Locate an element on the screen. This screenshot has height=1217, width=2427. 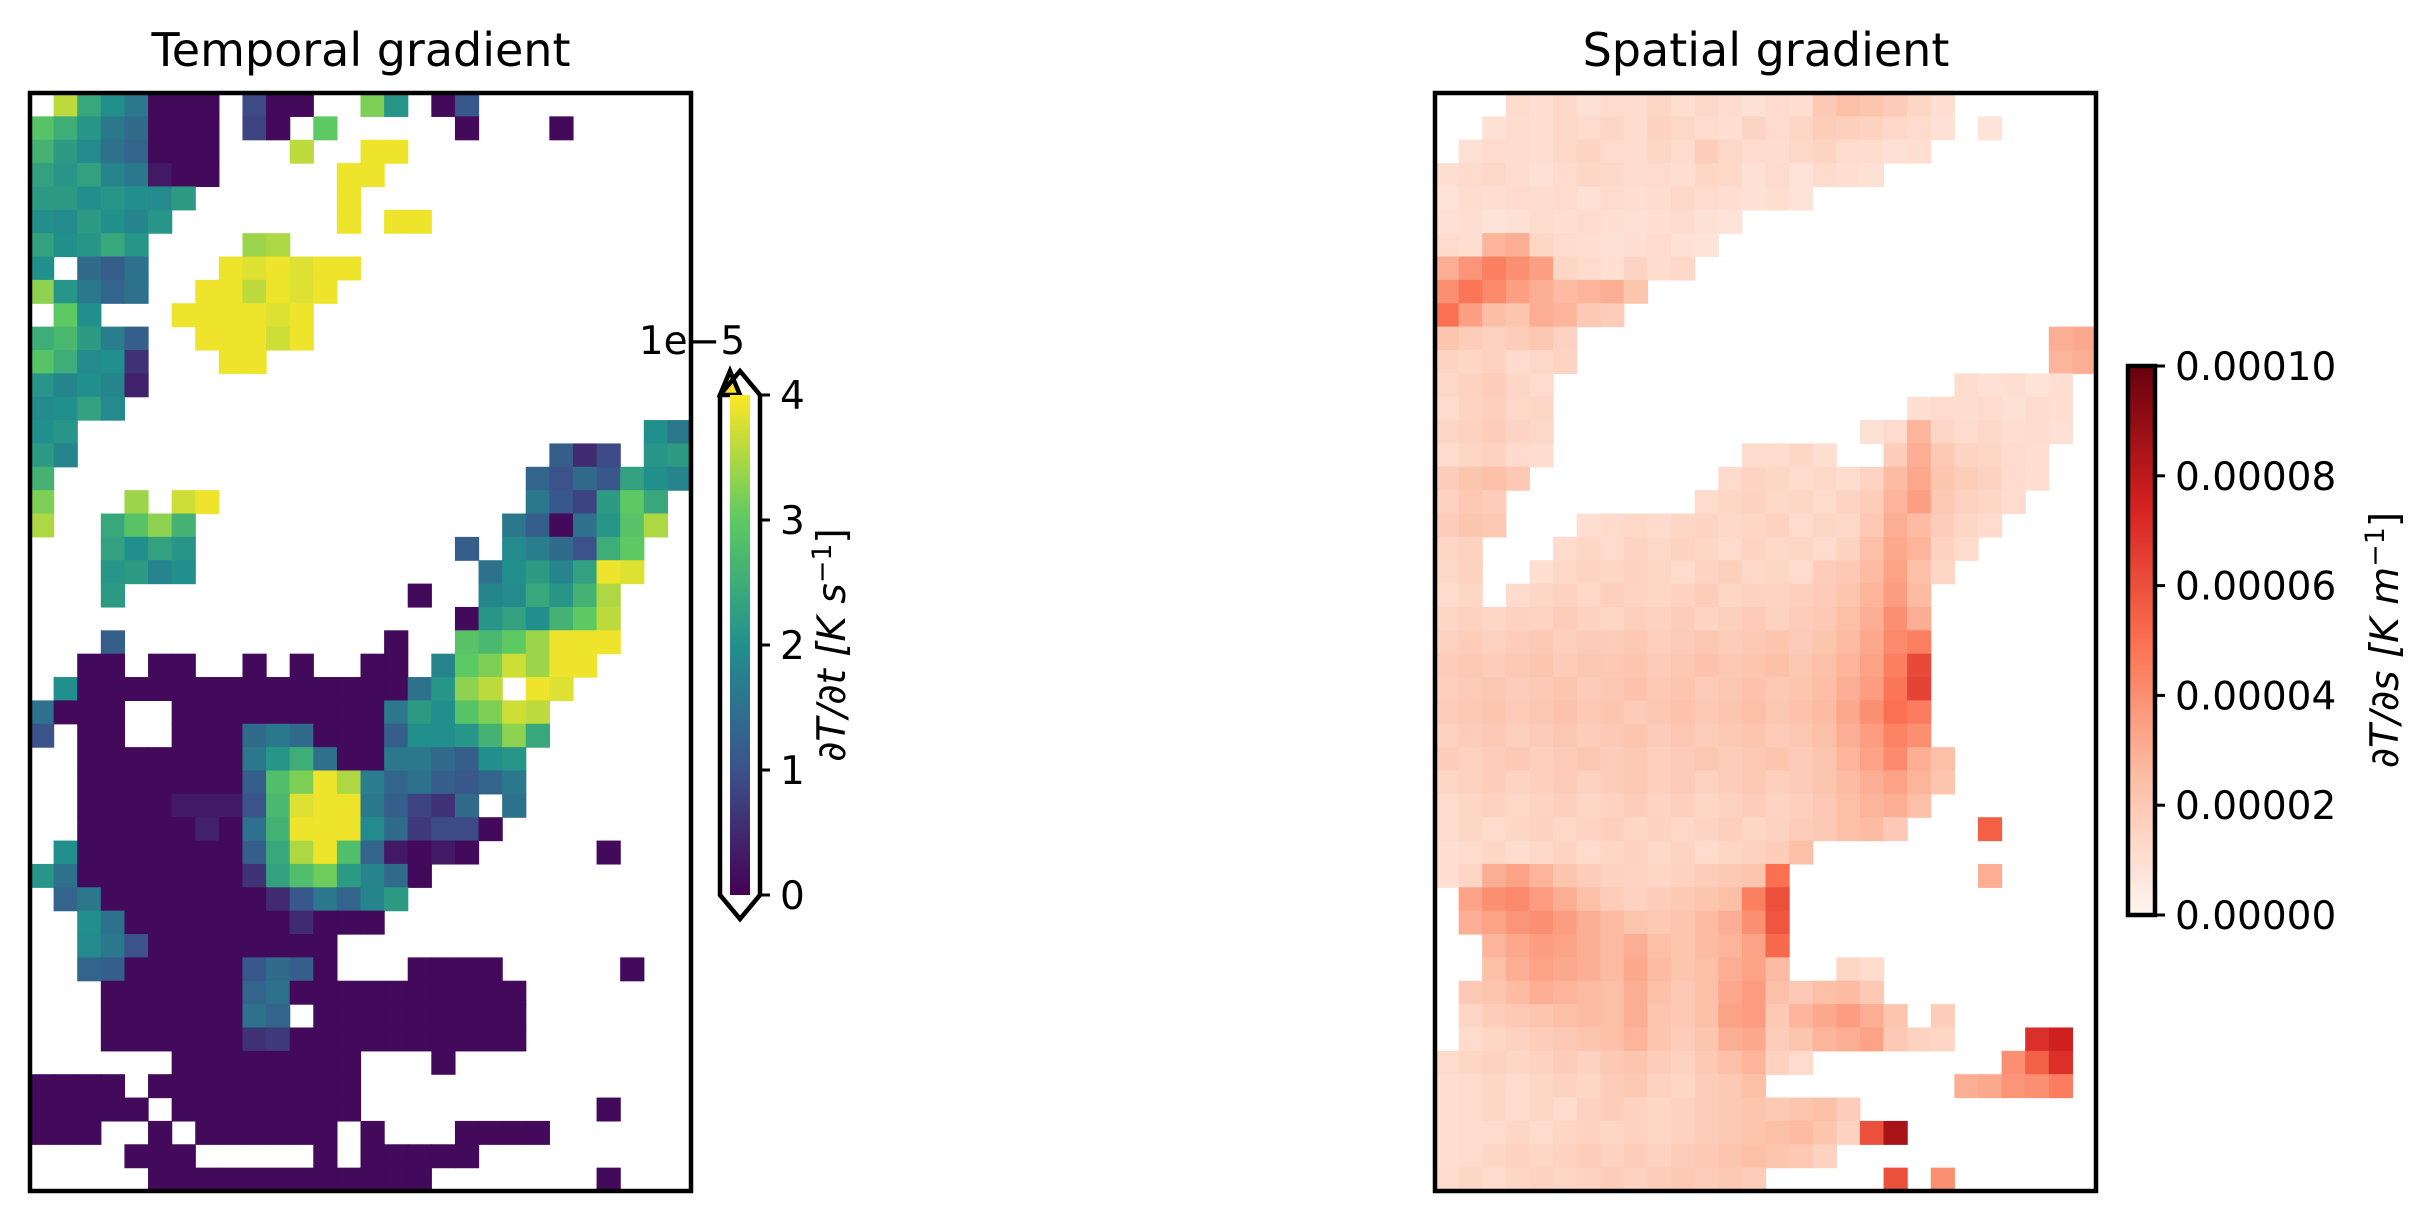
spatial-colorbar-label-sup: −1 is located at coordinates (2375, 547).